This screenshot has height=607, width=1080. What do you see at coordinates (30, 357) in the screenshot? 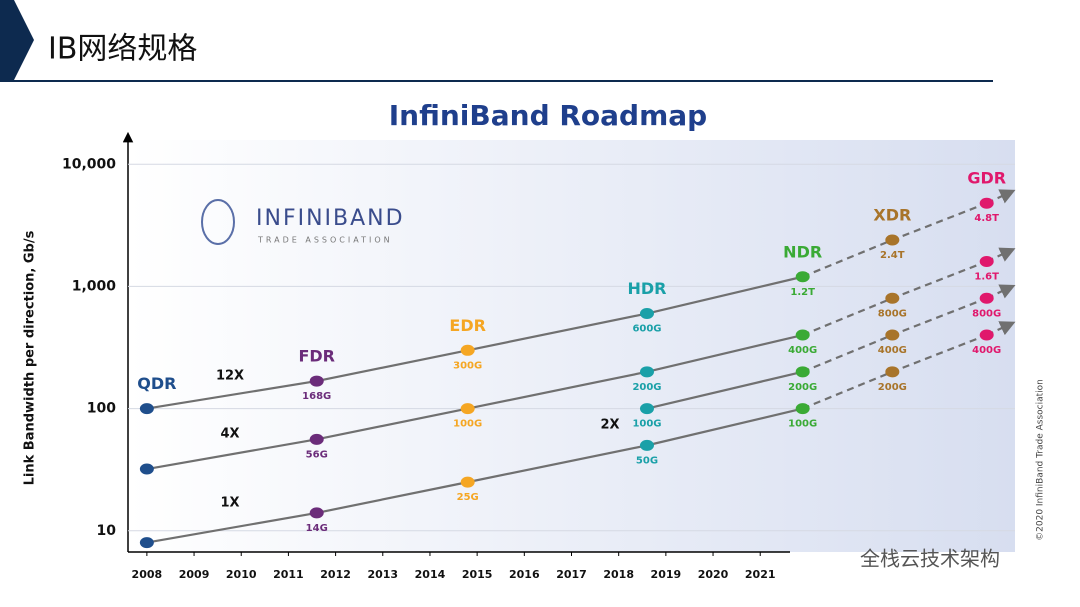
I see `y-axis-label: Link Bandwidth per direction, Gb/s` at bounding box center [30, 357].